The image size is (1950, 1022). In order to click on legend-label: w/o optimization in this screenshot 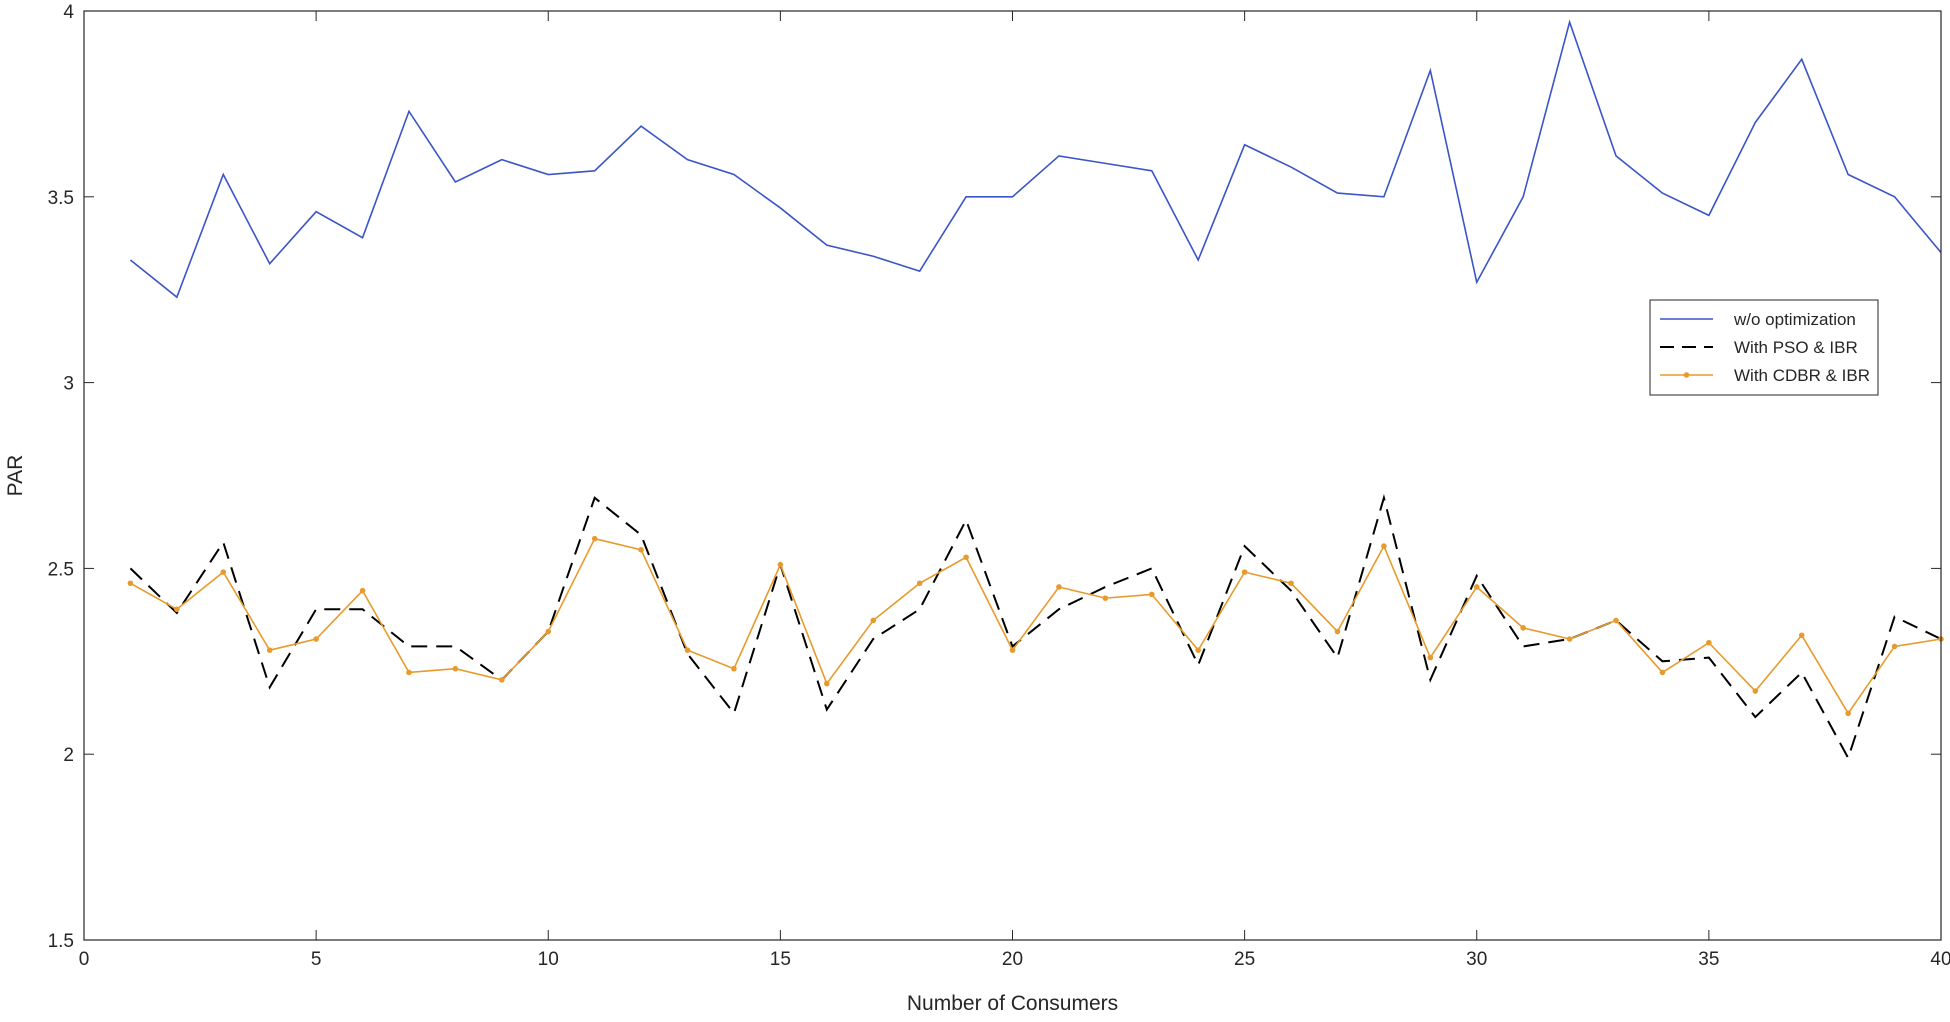, I will do `click(1794, 319)`.